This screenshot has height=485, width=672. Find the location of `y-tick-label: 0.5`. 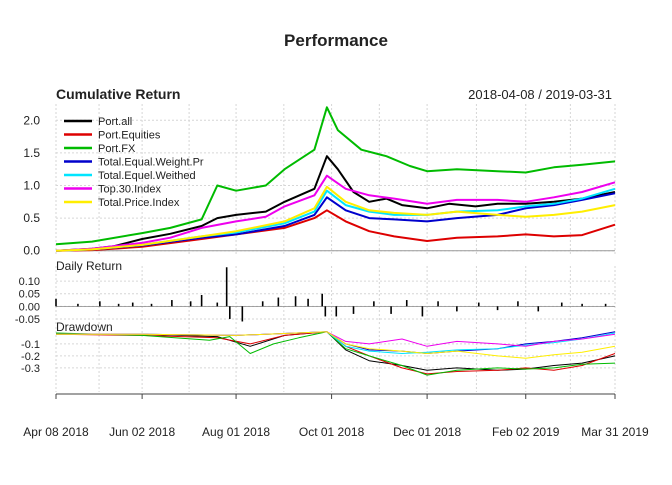

y-tick-label: 0.5 is located at coordinates (31, 218).